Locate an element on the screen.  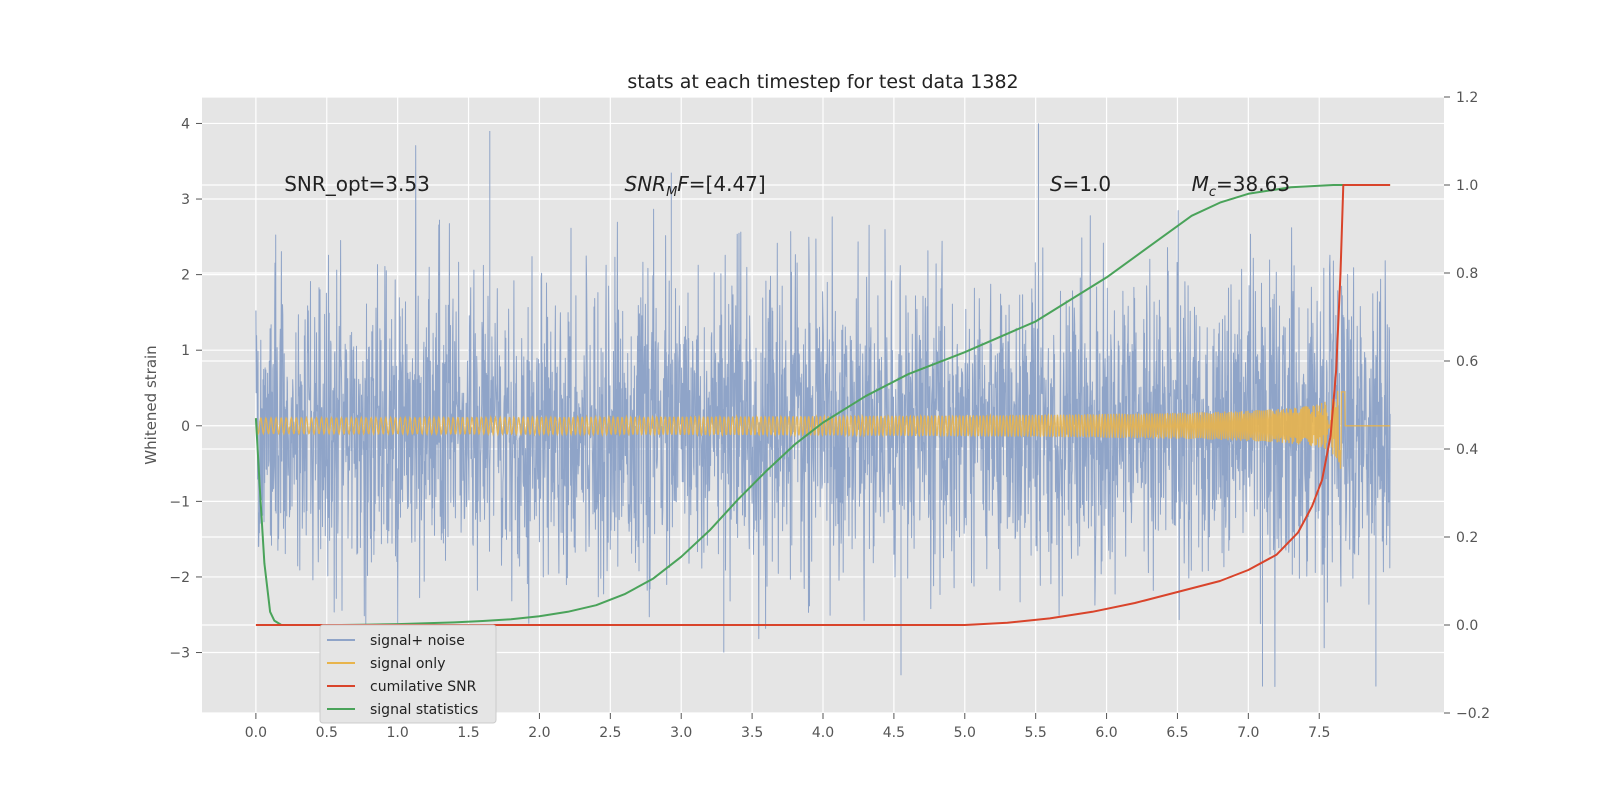
legend-label-signal-noise: signal+ noise is located at coordinates (417, 641).